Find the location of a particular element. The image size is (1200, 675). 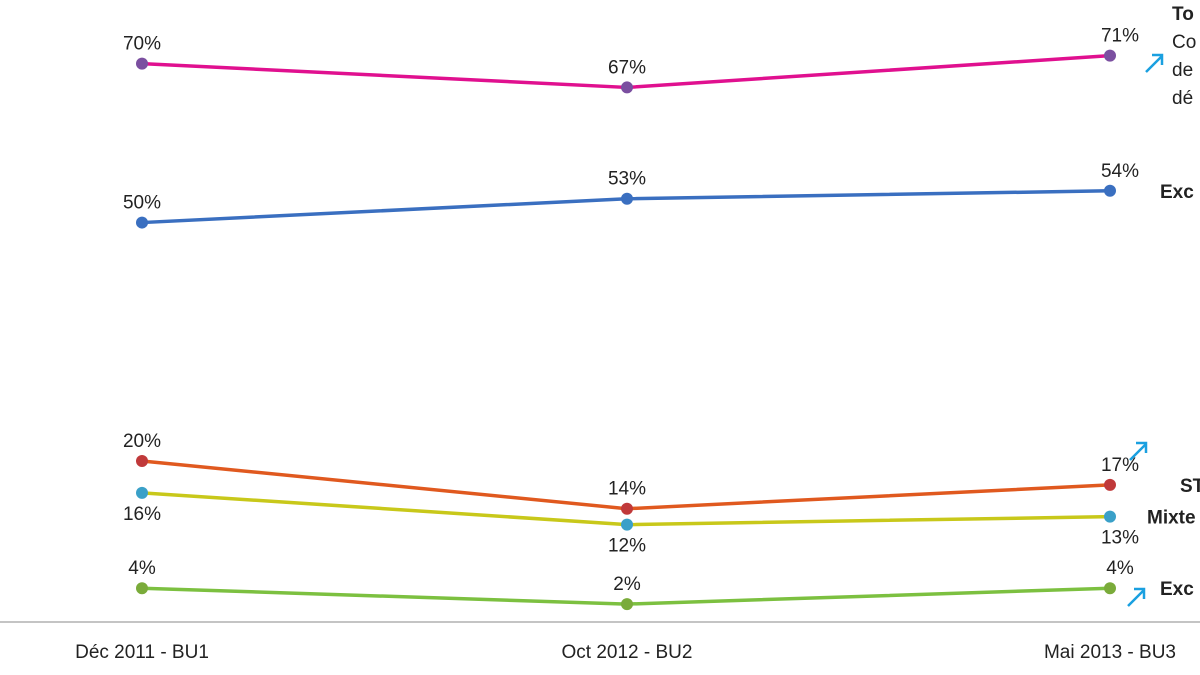

data-label: 67% is located at coordinates (627, 67).